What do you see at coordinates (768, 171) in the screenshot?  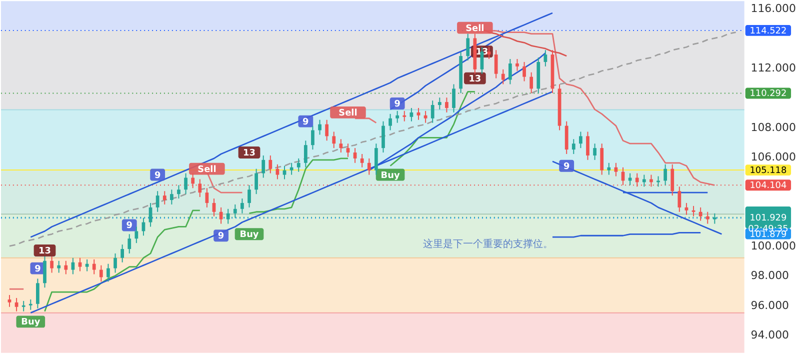 I see `ref-line-label: 105.118` at bounding box center [768, 171].